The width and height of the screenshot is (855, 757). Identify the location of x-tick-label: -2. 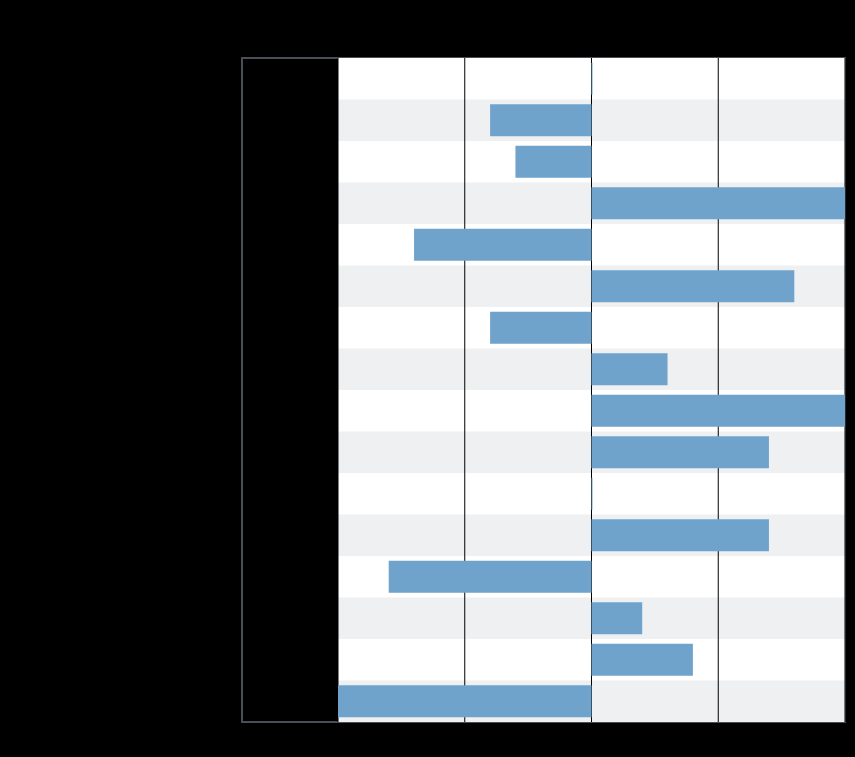
(338, 737).